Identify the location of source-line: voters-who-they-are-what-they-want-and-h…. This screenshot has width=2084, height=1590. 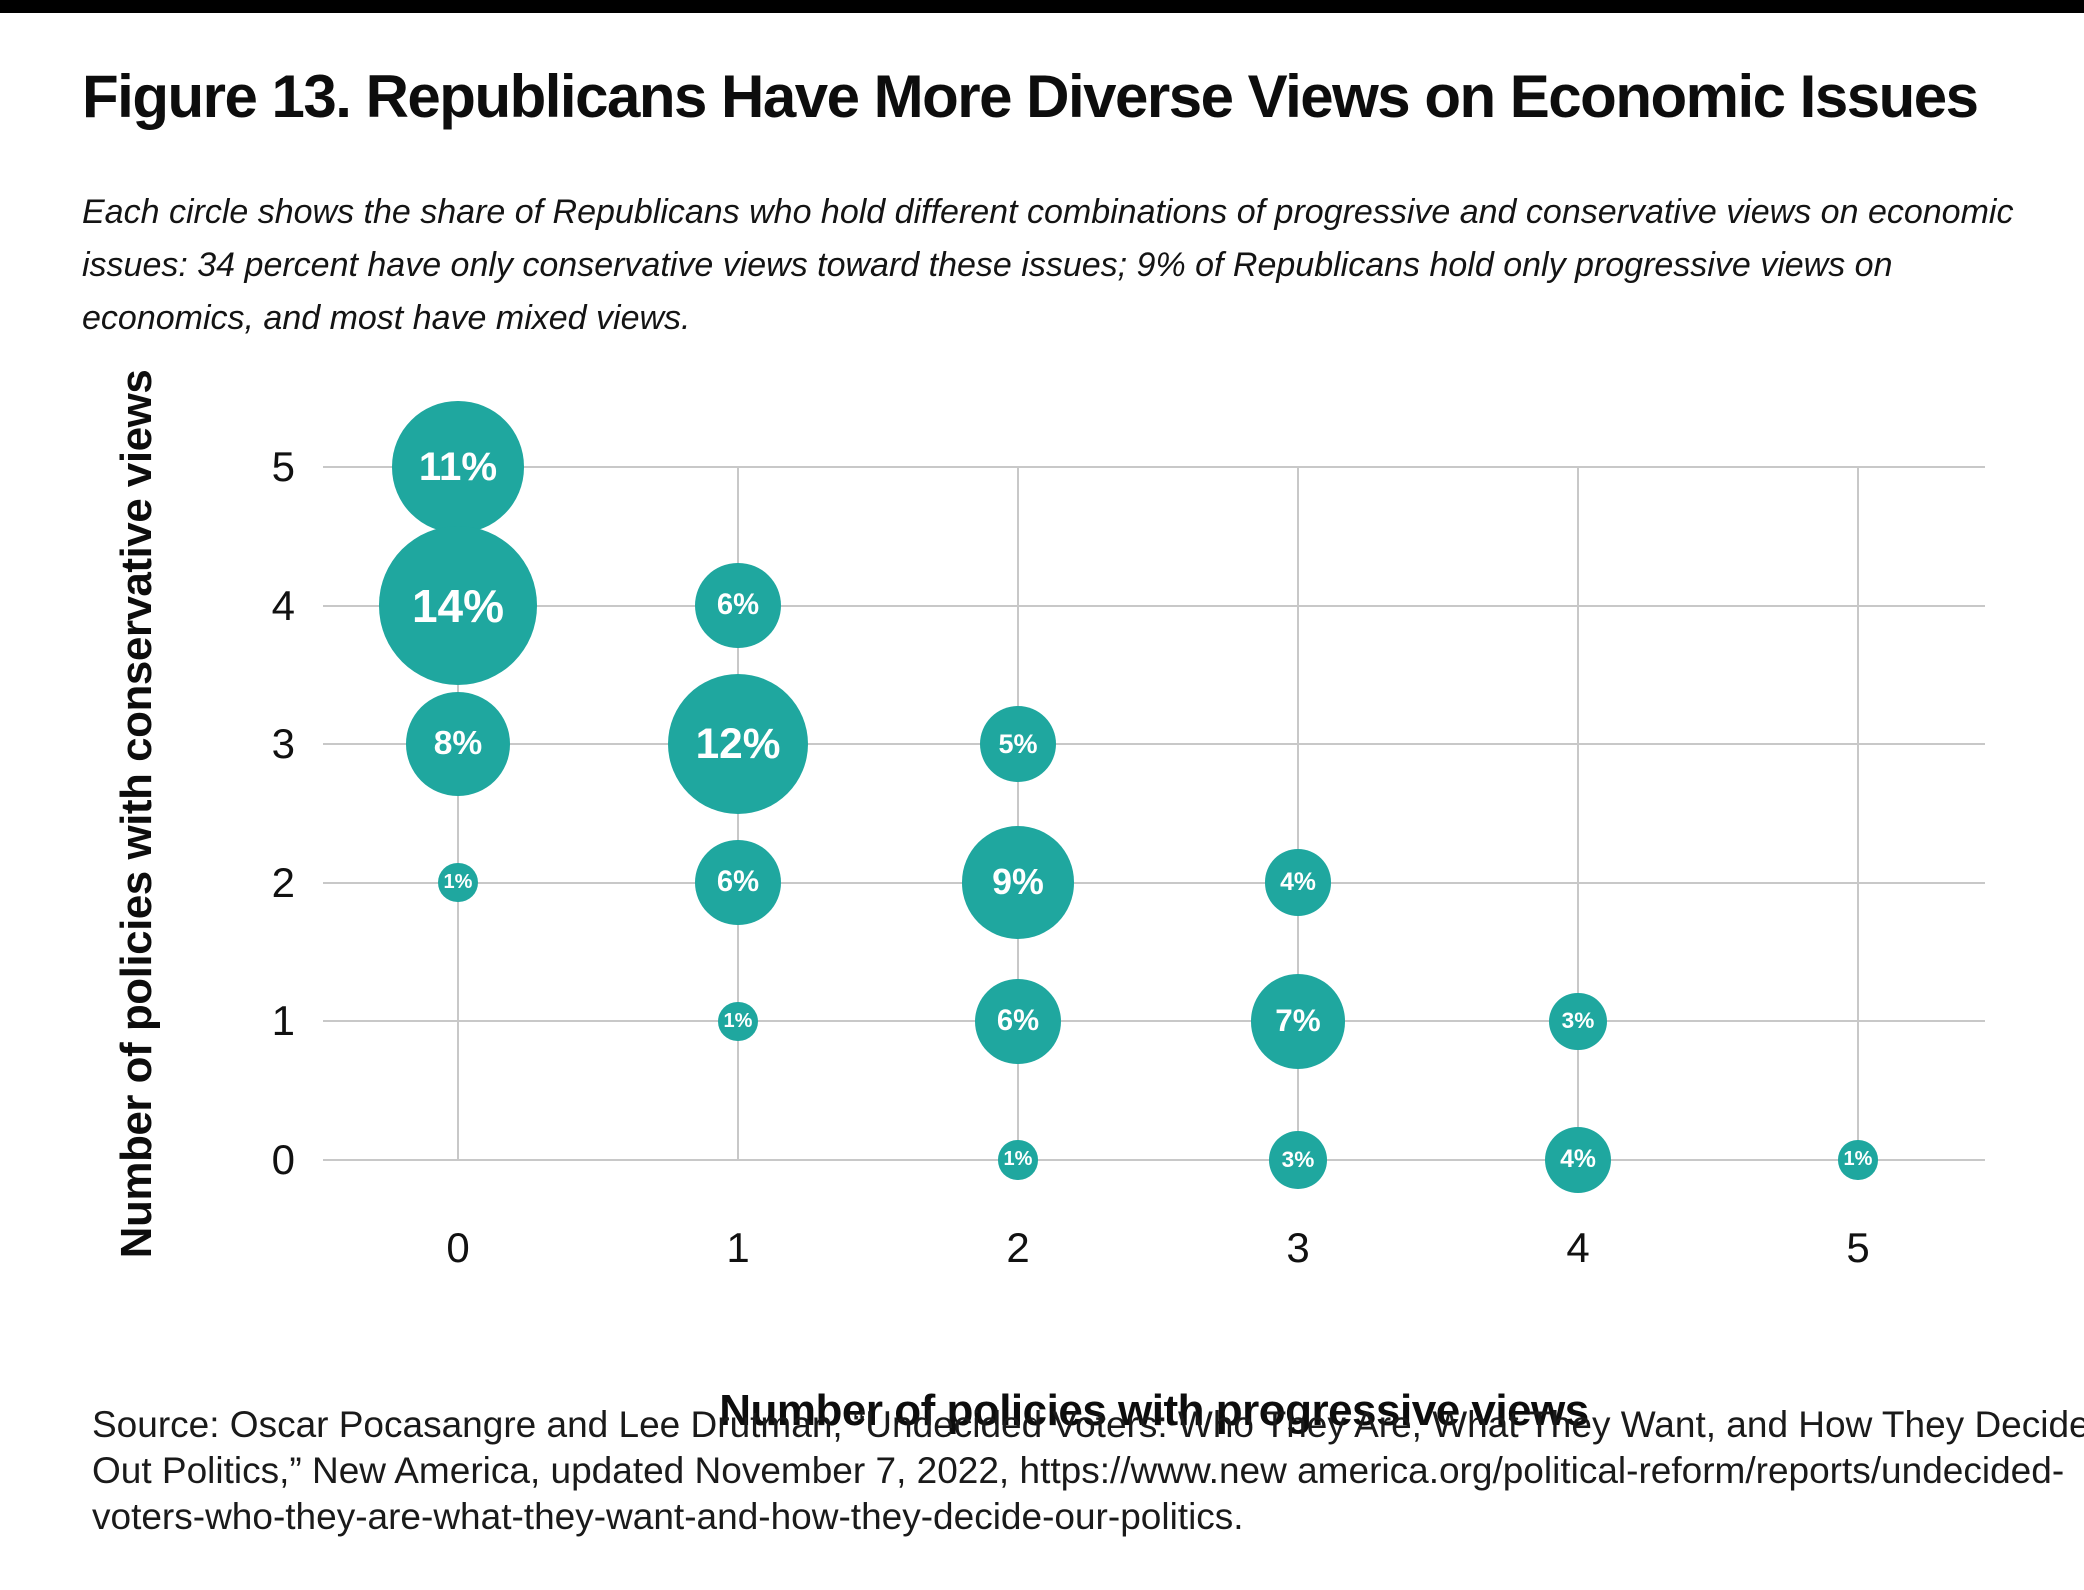
(668, 1516).